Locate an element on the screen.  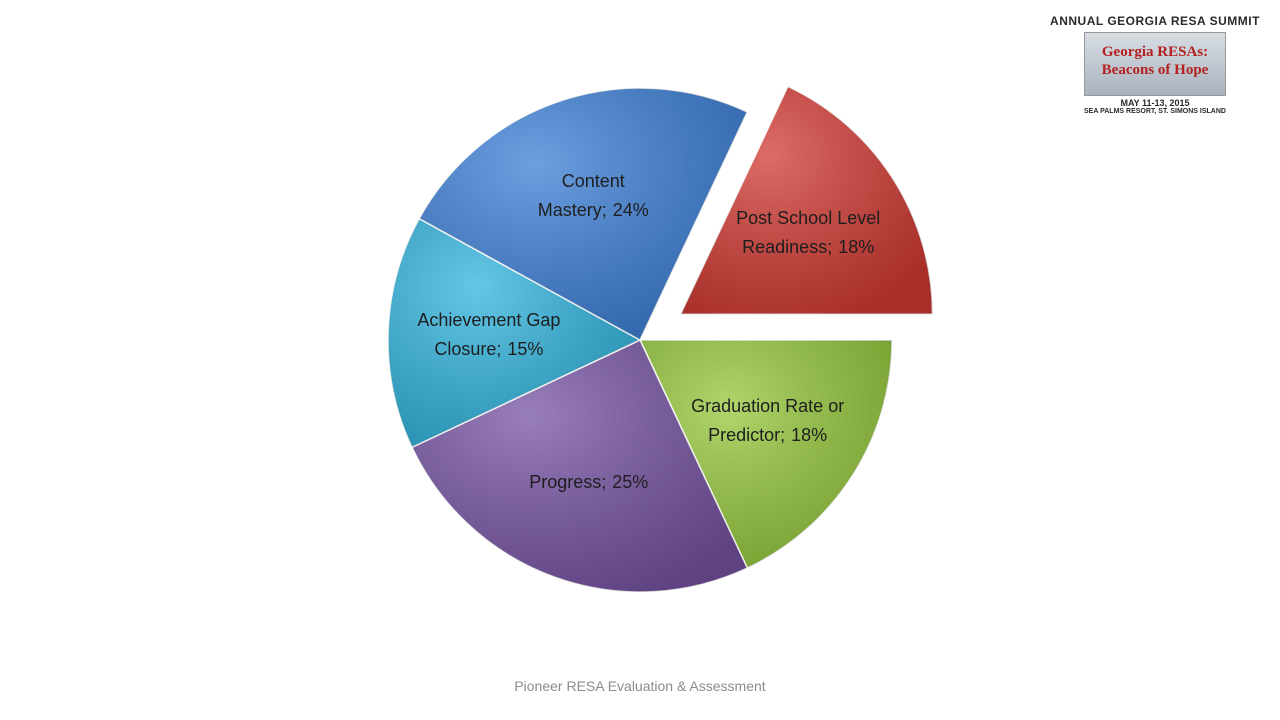
data-label: Content Mastery; 24% is located at coordinates (593, 196).